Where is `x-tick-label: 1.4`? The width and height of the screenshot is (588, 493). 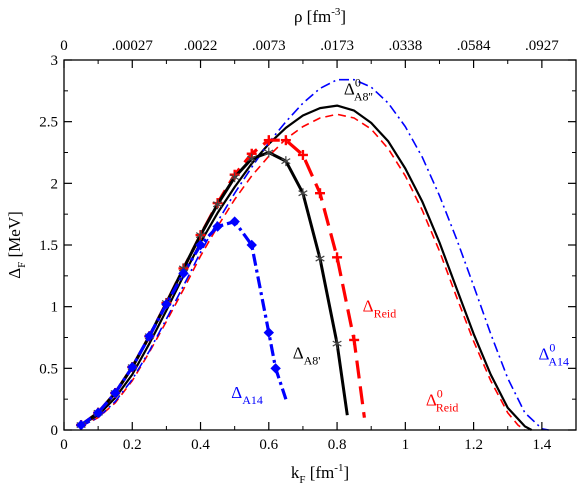 x-tick-label: 1.4 is located at coordinates (541, 445).